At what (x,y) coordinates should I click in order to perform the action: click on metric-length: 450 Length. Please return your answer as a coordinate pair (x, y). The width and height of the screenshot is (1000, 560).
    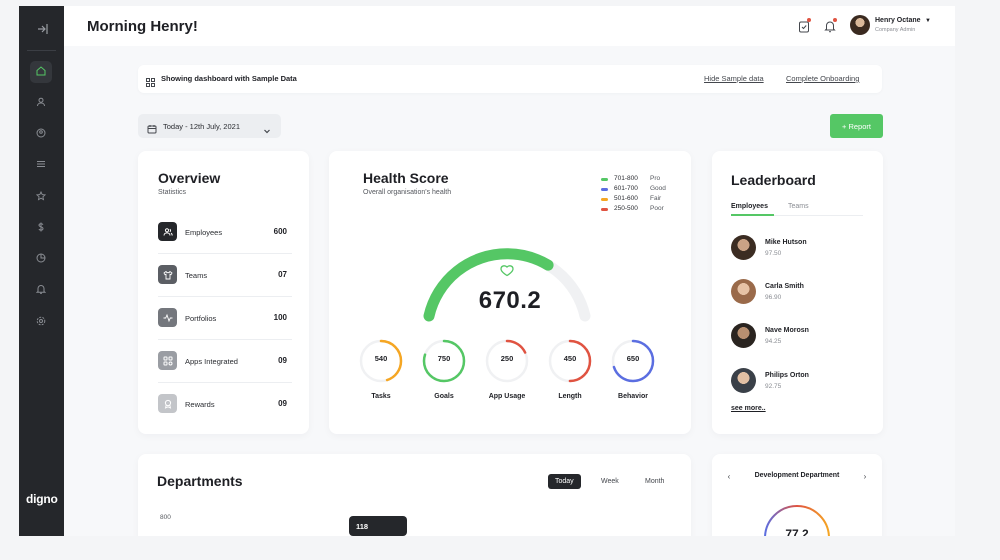
    Looking at the image, I should click on (571, 369).